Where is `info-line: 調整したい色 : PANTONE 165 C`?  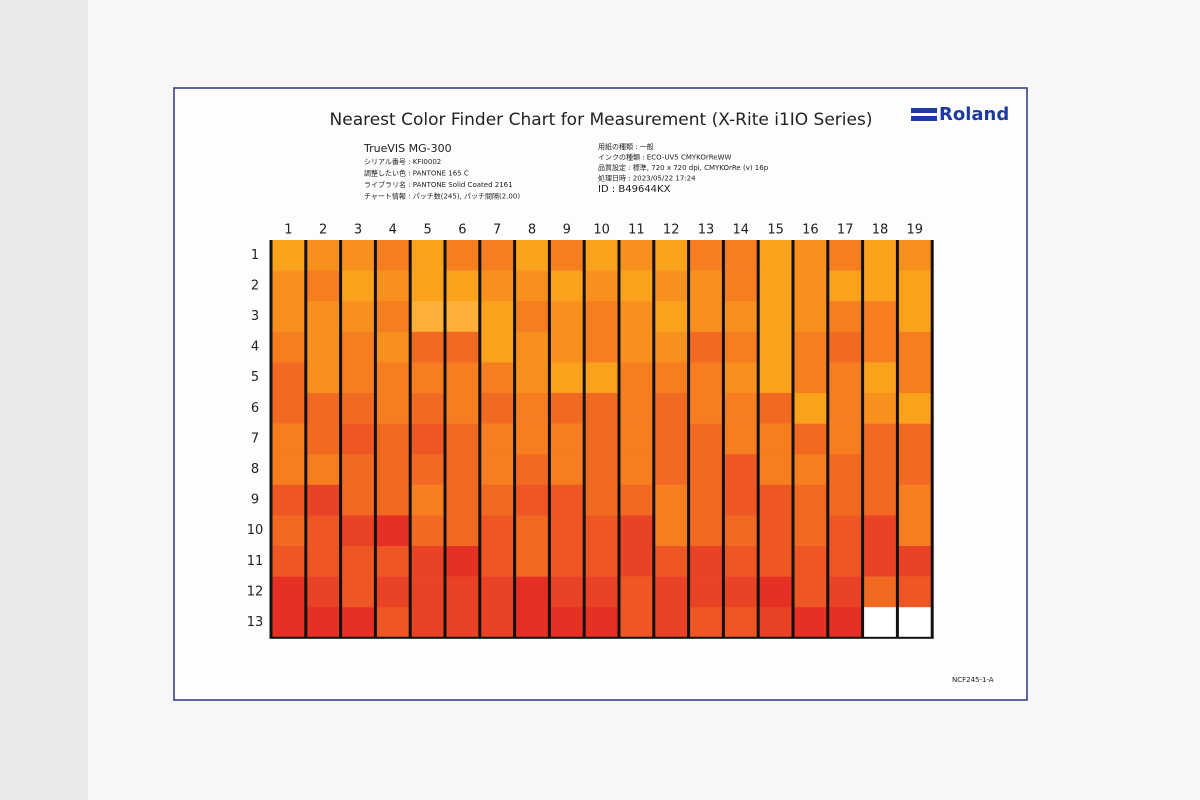 info-line: 調整したい色 : PANTONE 165 C is located at coordinates (416, 173).